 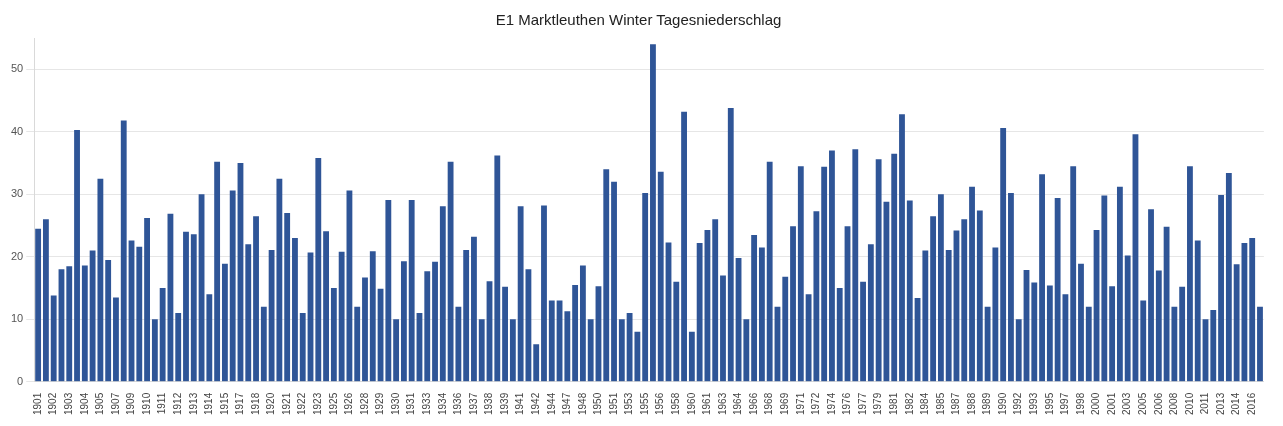 What do you see at coordinates (800, 403) in the screenshot?
I see `x-tick-label: 1971` at bounding box center [800, 403].